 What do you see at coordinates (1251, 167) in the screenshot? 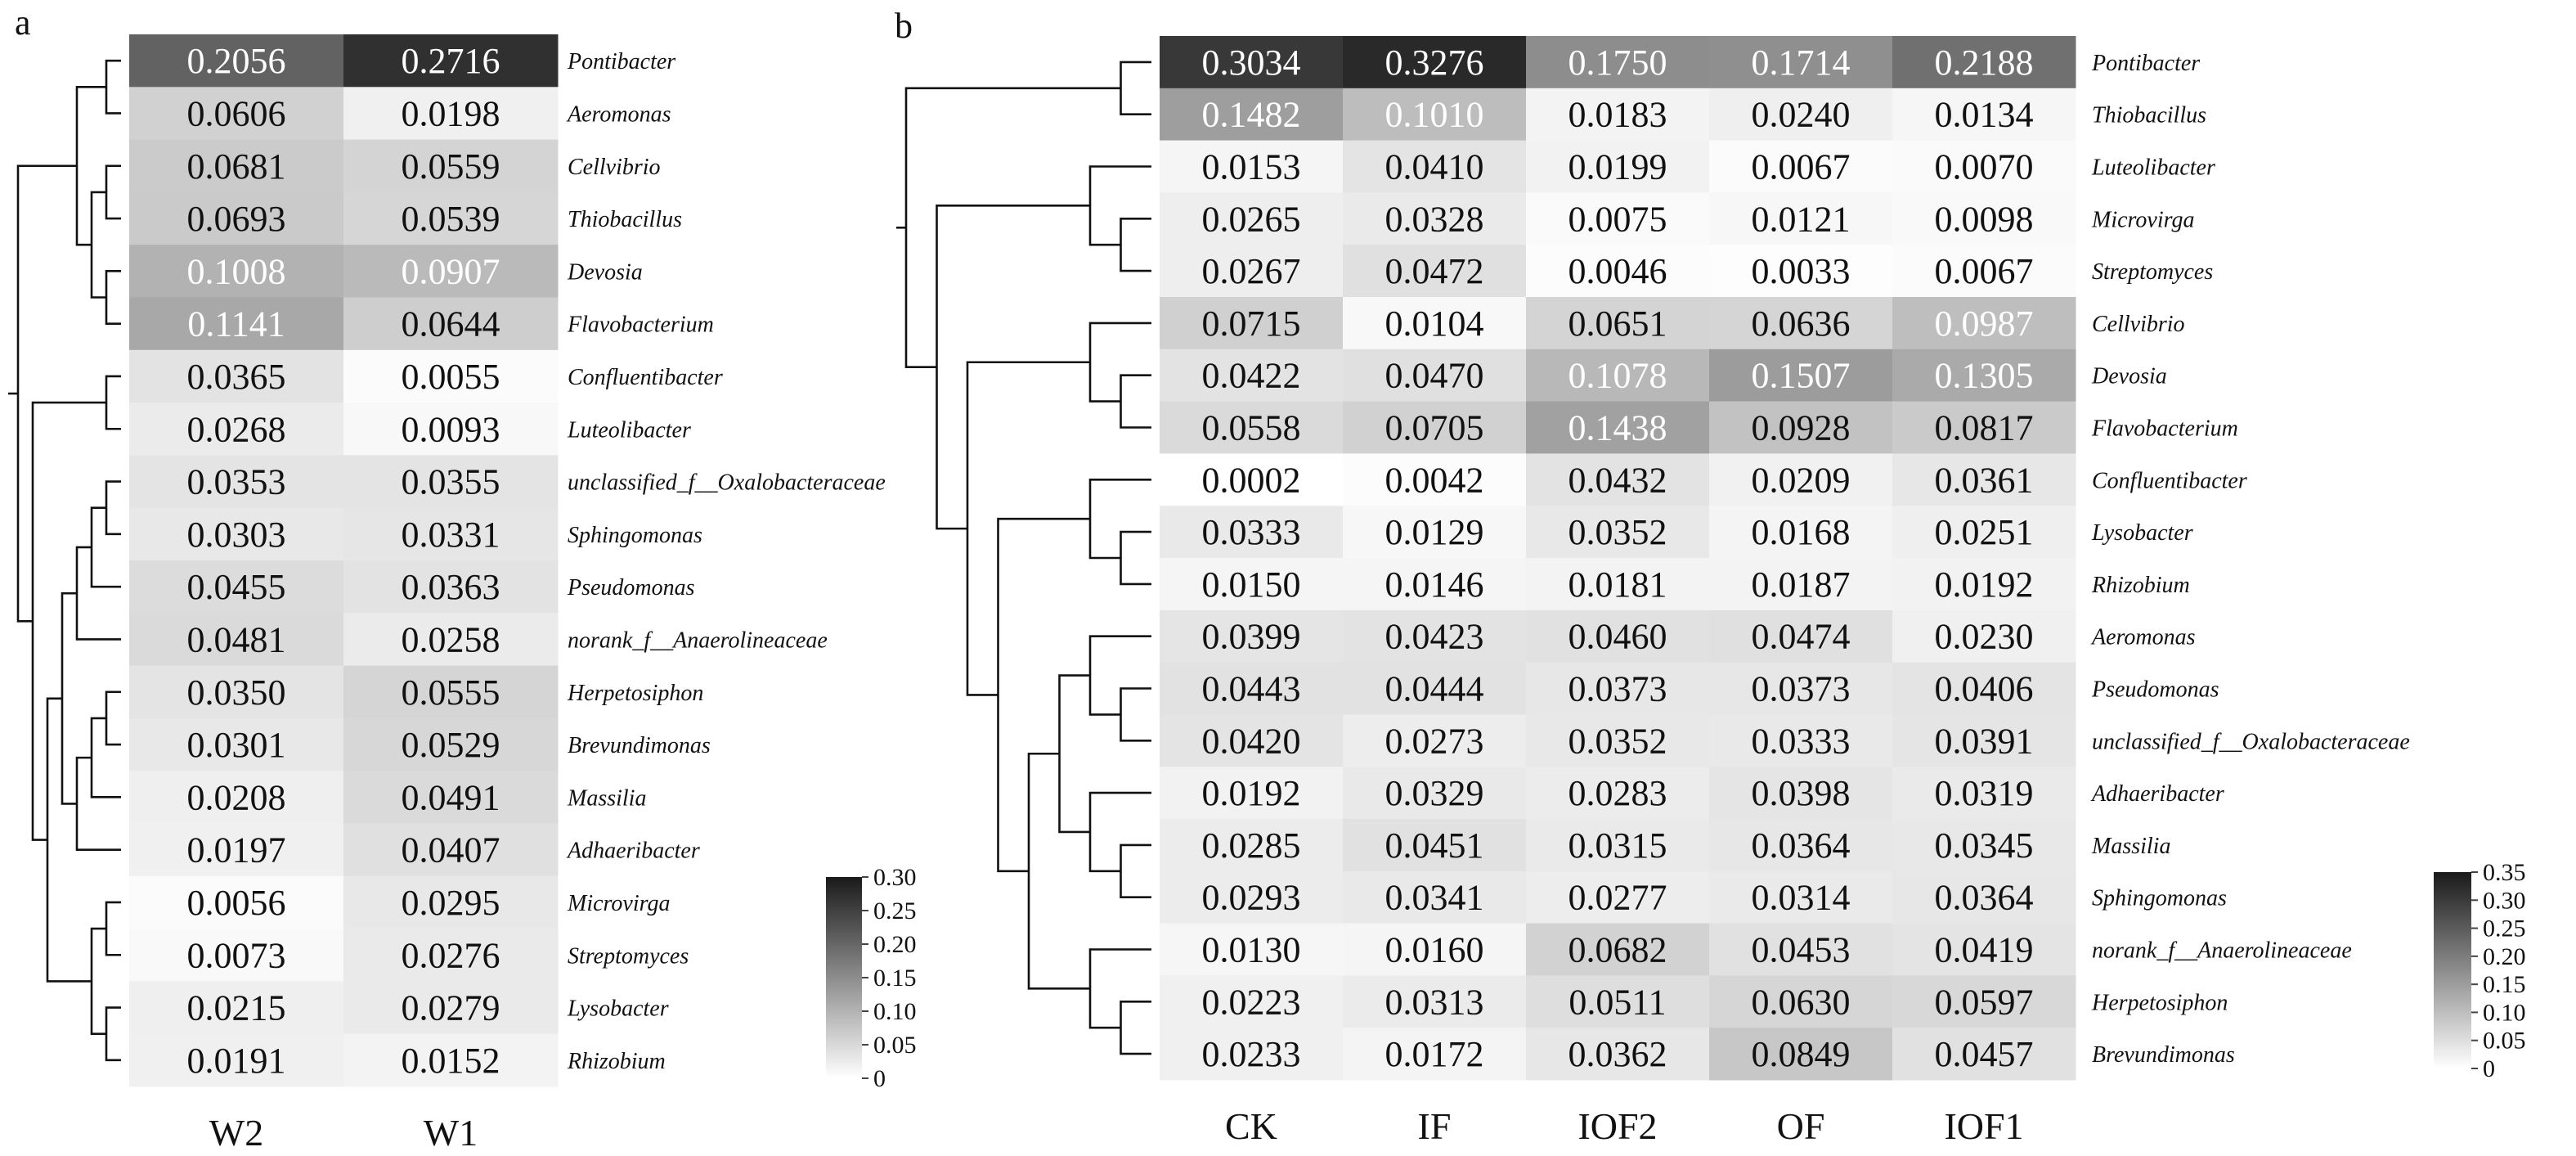
I see `cell-value-label: 0.0153` at bounding box center [1251, 167].